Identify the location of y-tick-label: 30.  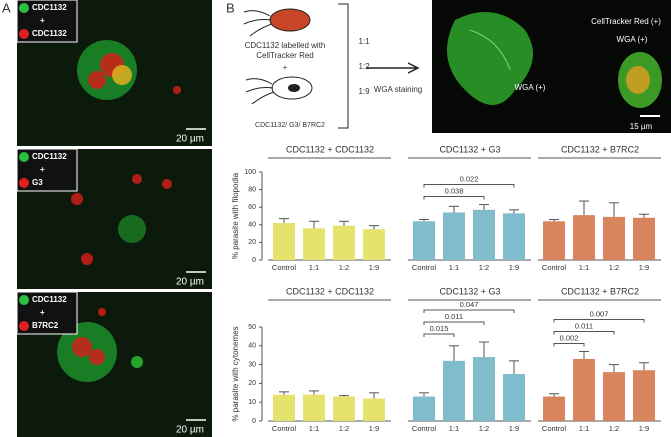
(252, 364).